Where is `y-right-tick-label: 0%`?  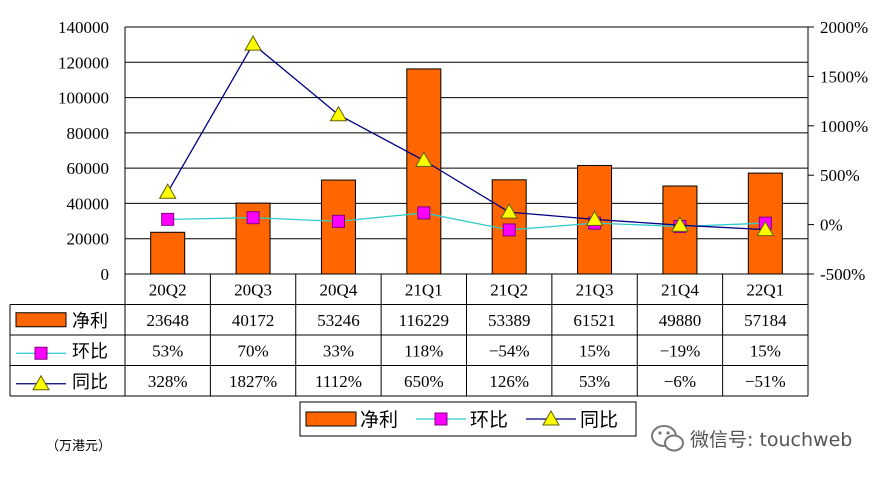
y-right-tick-label: 0% is located at coordinates (831, 225).